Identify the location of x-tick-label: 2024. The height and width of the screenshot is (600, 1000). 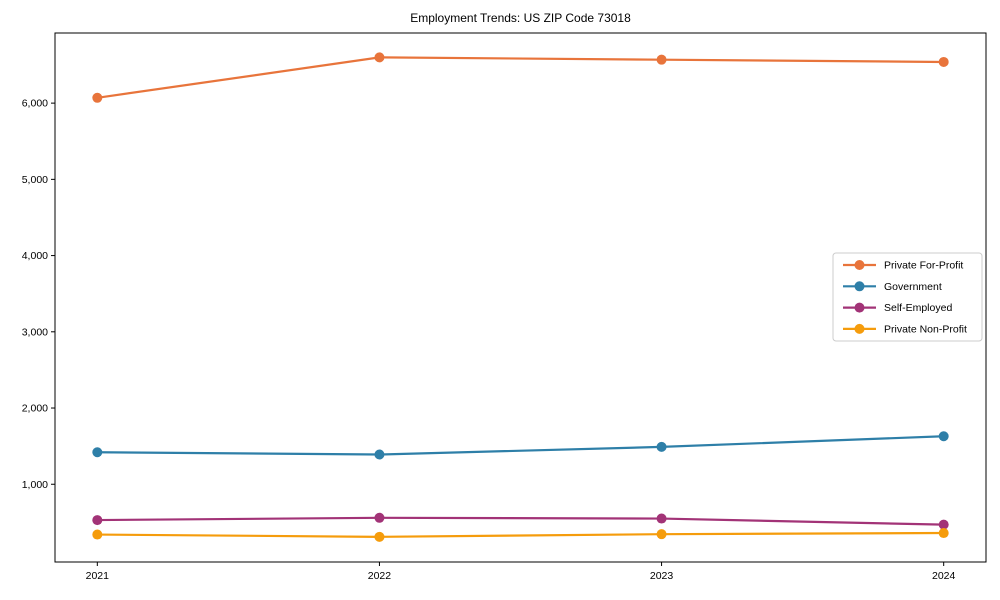
(944, 576).